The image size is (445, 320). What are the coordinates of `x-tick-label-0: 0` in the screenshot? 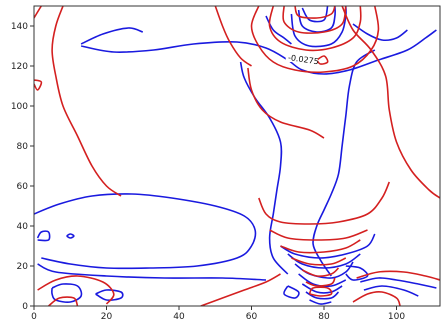 It's located at (34, 316).